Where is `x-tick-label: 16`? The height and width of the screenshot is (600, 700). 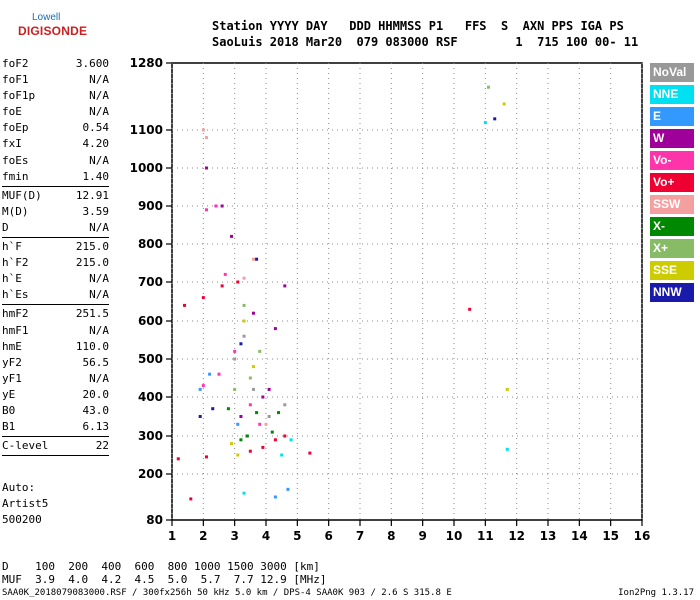 x-tick-label: 16 is located at coordinates (642, 536).